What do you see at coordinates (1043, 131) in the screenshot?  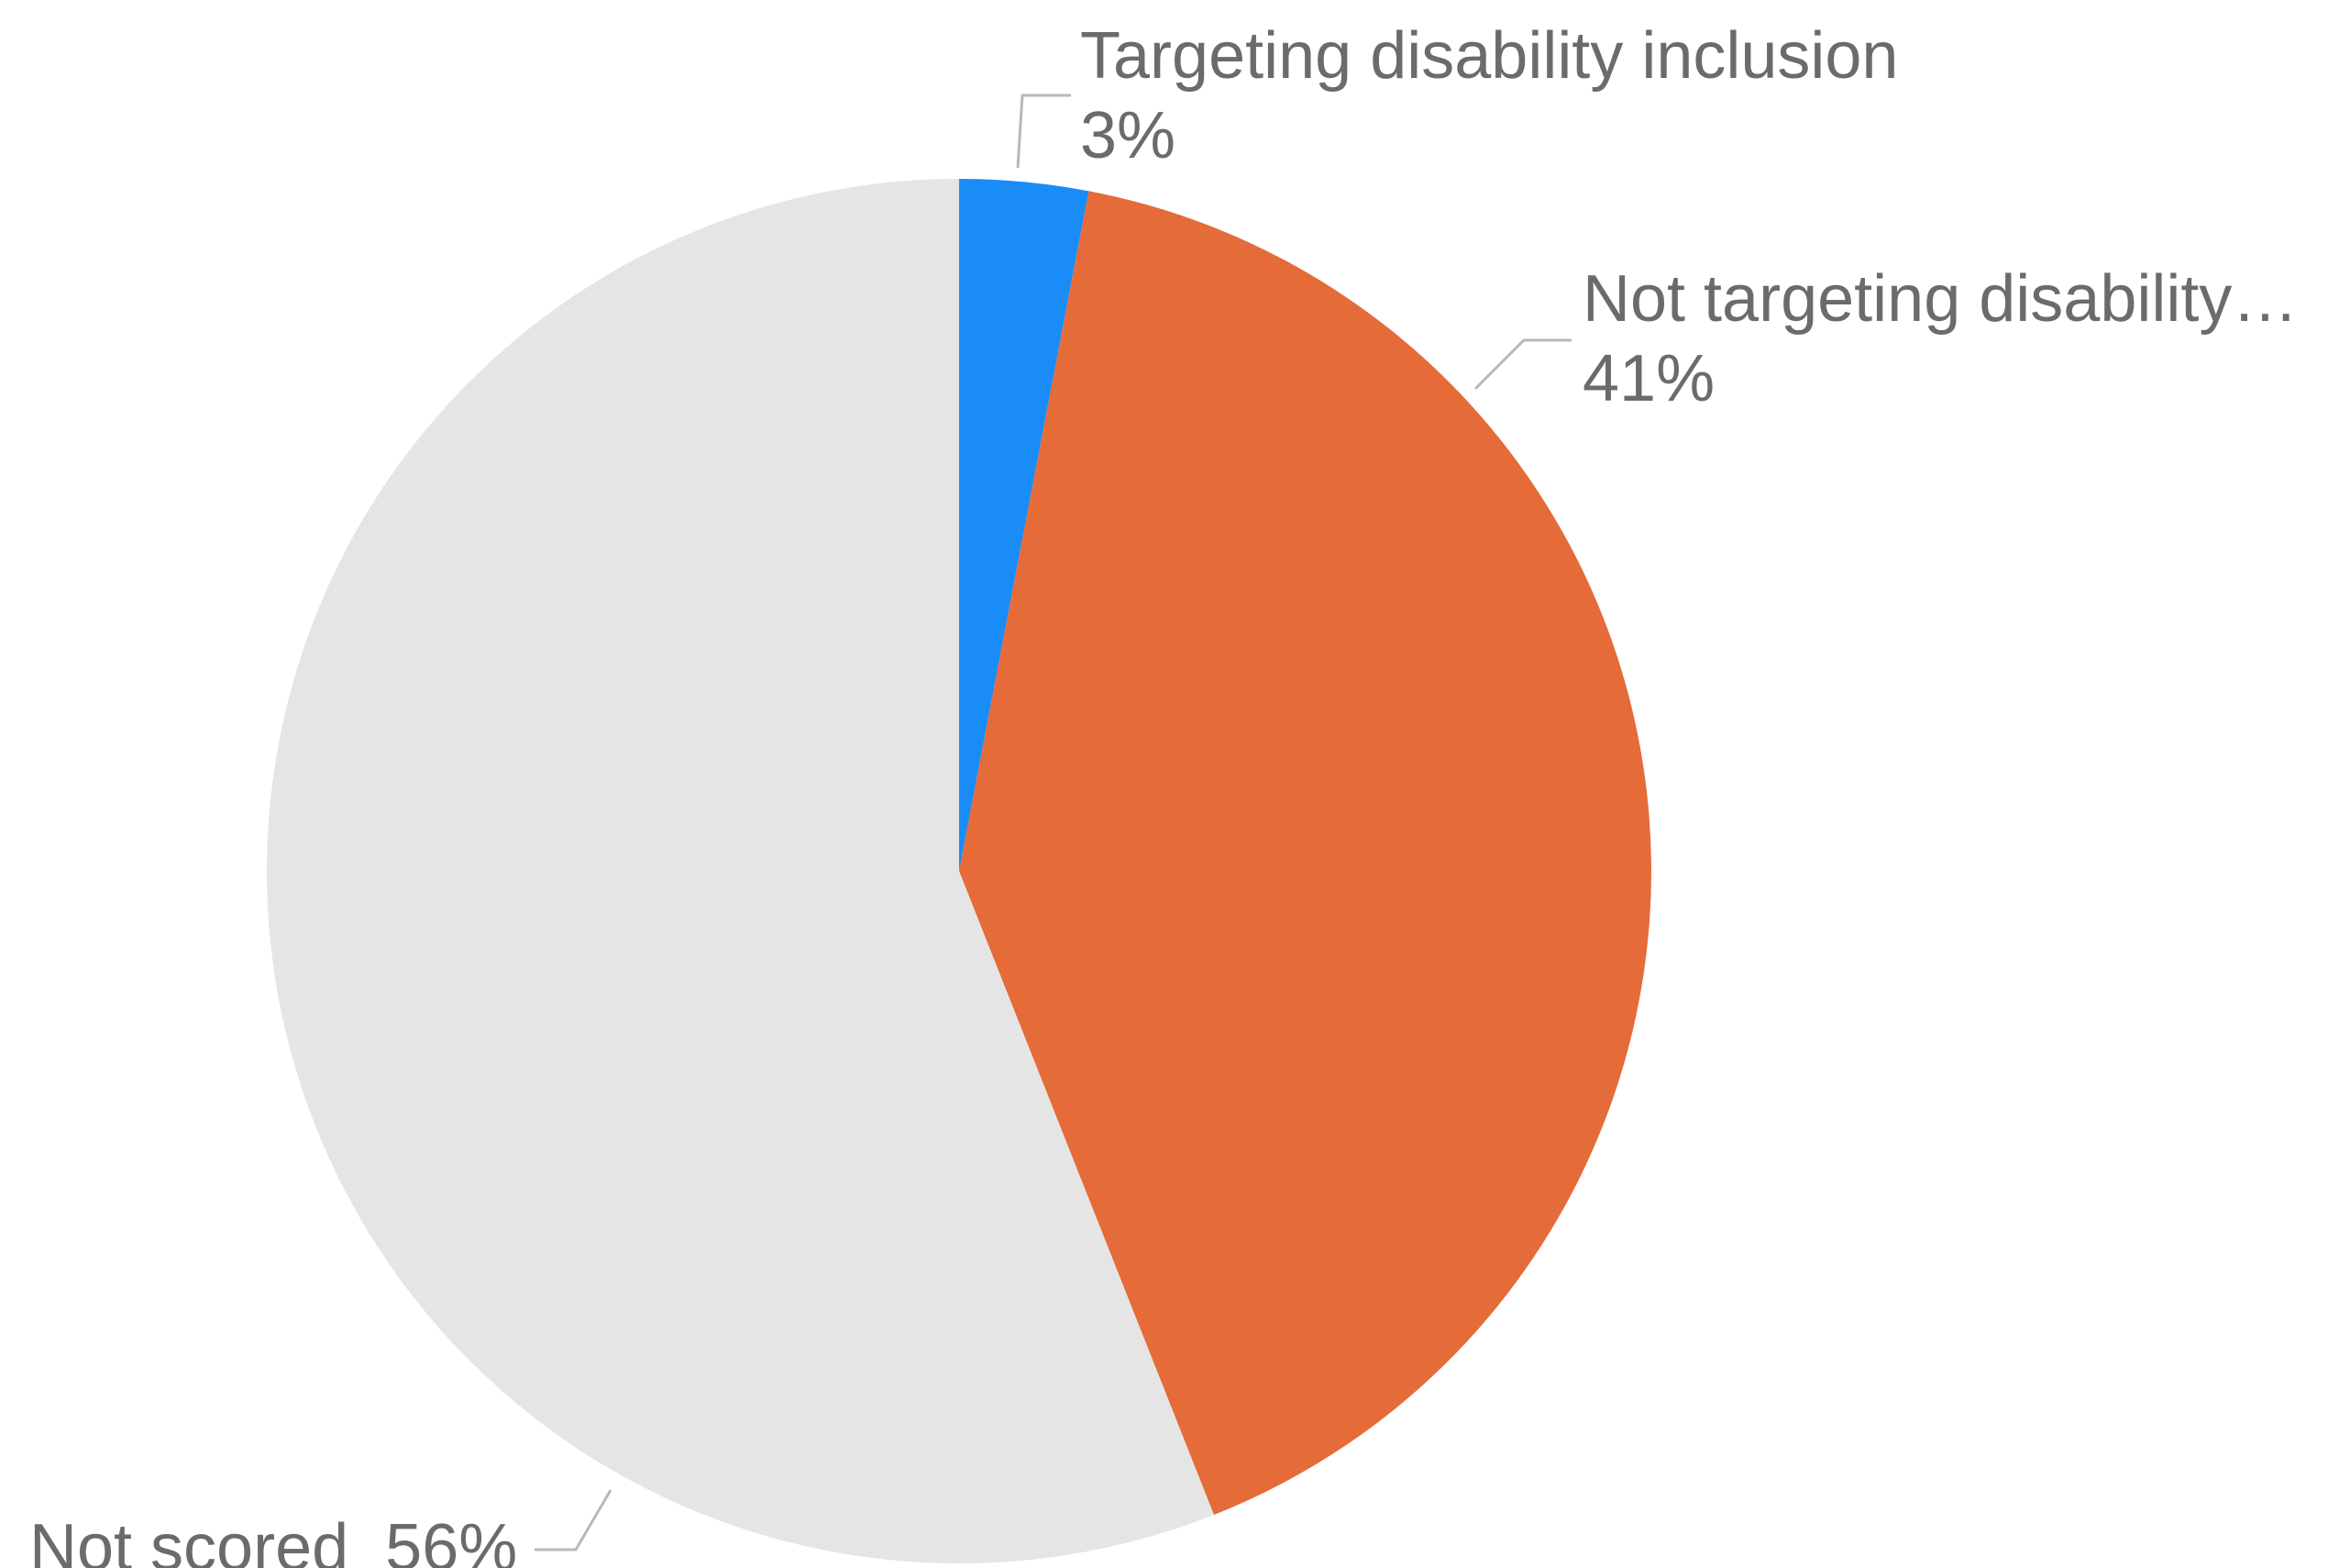 I see `leader-line-targeting` at bounding box center [1043, 131].